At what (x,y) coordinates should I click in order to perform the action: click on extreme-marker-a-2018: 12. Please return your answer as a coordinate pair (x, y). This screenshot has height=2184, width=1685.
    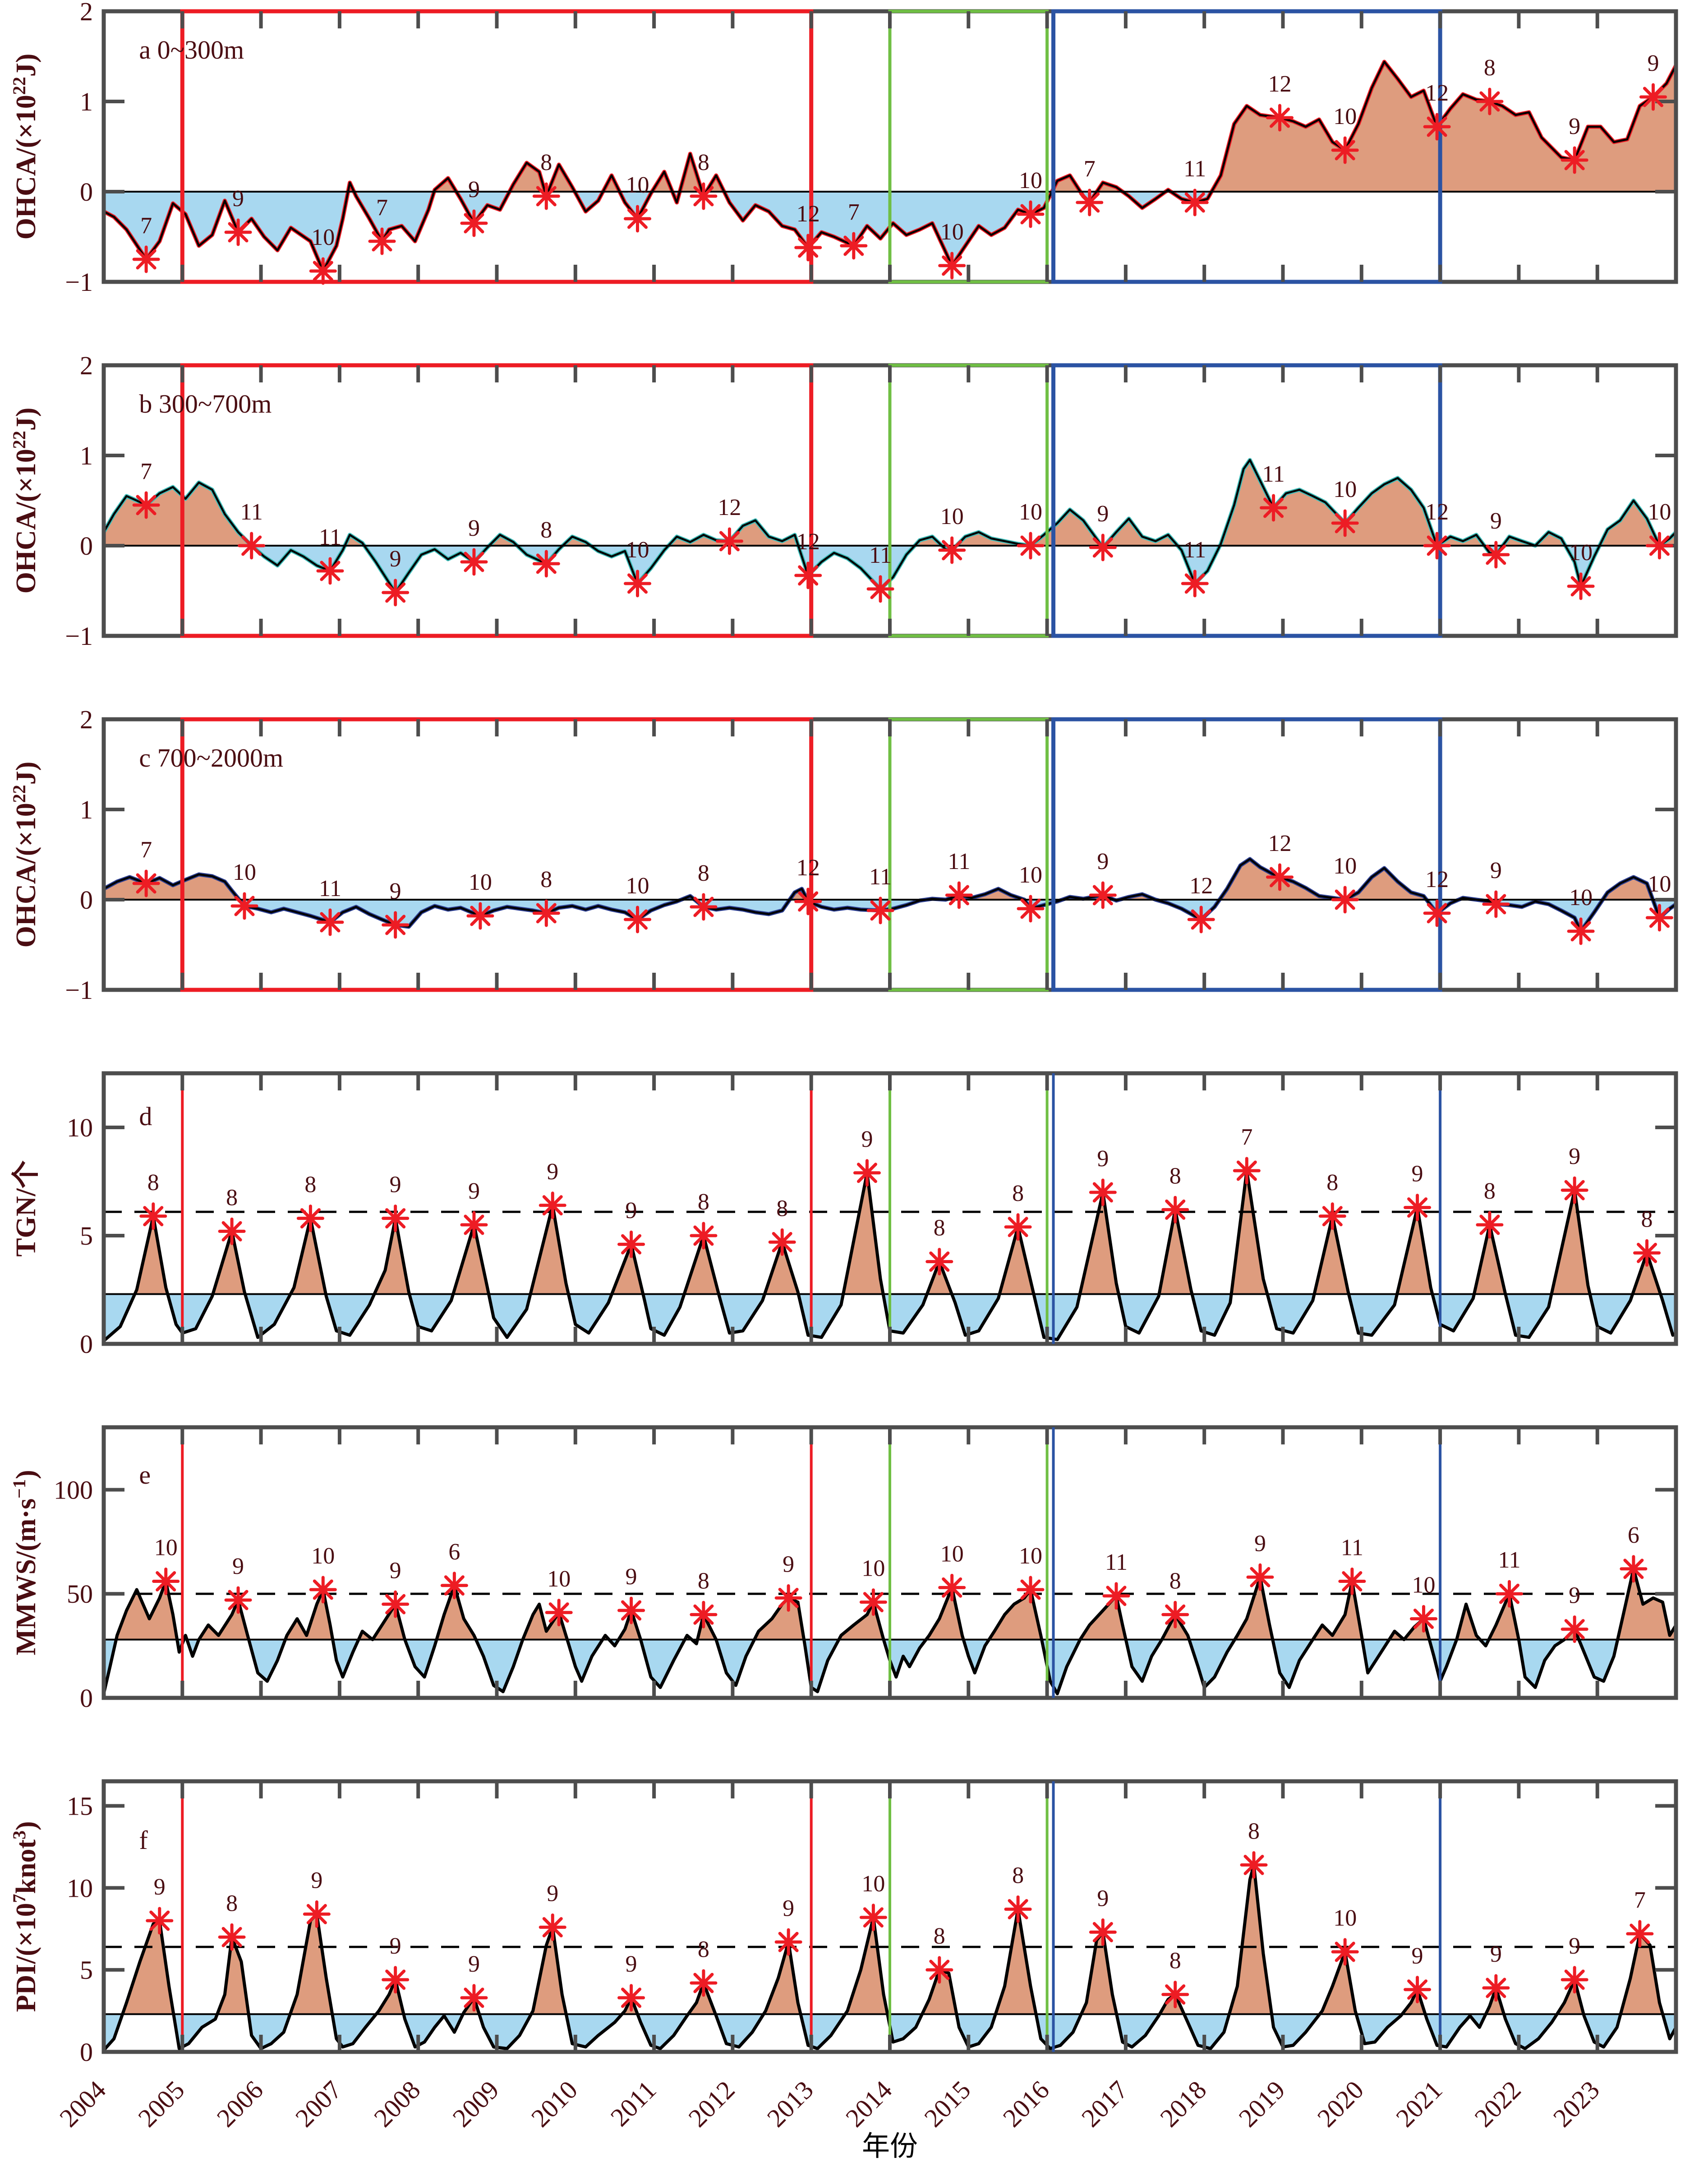
    Looking at the image, I should click on (1280, 102).